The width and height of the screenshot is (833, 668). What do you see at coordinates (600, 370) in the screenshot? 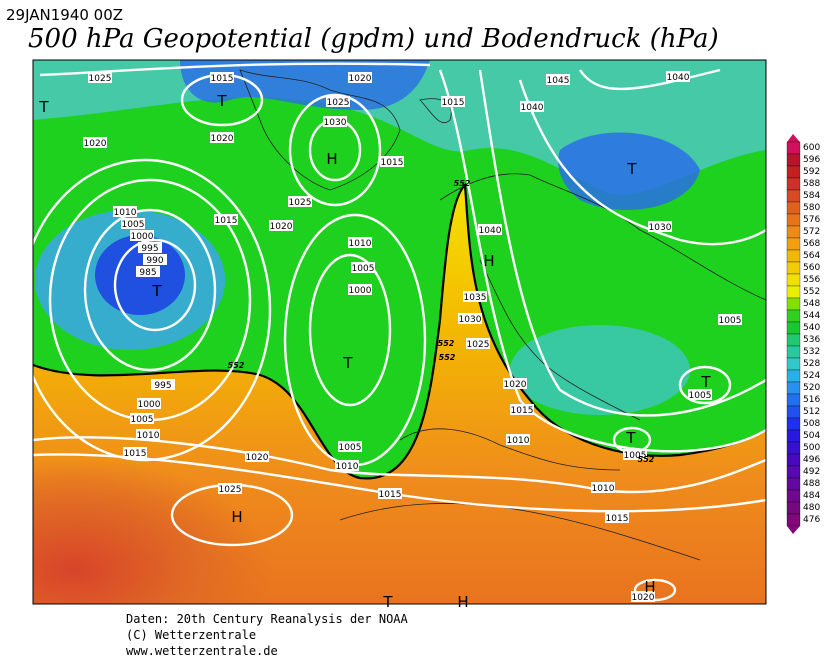
I see `field-cyan` at bounding box center [600, 370].